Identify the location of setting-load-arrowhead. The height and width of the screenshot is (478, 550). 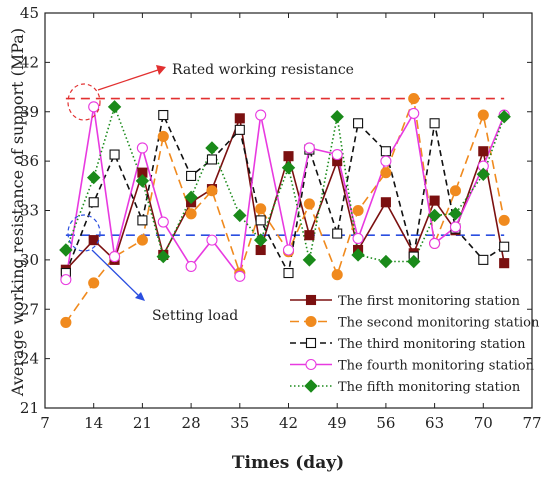
(140, 296).